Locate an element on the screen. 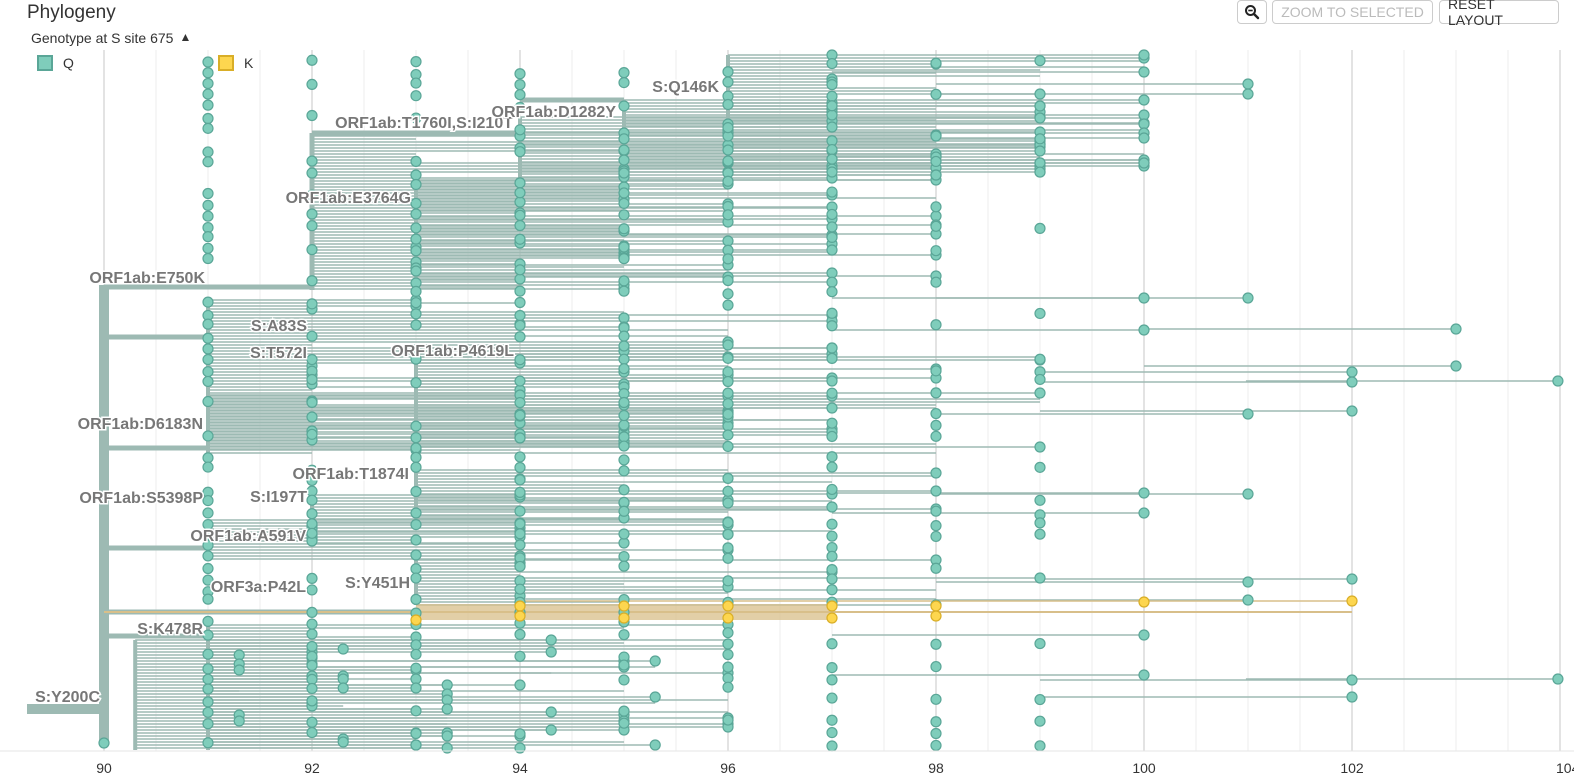 The height and width of the screenshot is (777, 1574). reset-layout-button: RESET LAYOUT is located at coordinates (1499, 14).